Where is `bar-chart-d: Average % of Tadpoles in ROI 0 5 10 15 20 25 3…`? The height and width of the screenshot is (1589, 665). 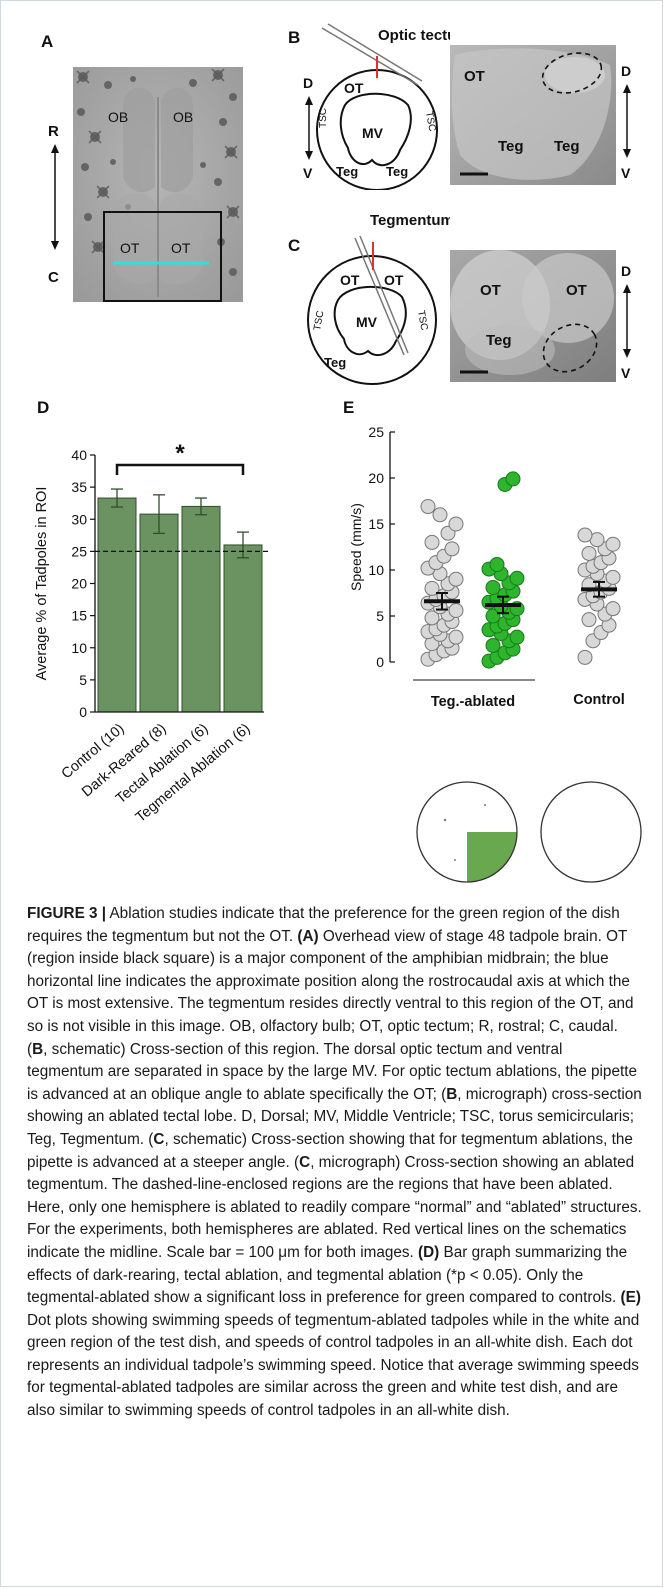 bar-chart-d: Average % of Tadpoles in ROI 0 5 10 15 20 25 3… is located at coordinates (151, 633).